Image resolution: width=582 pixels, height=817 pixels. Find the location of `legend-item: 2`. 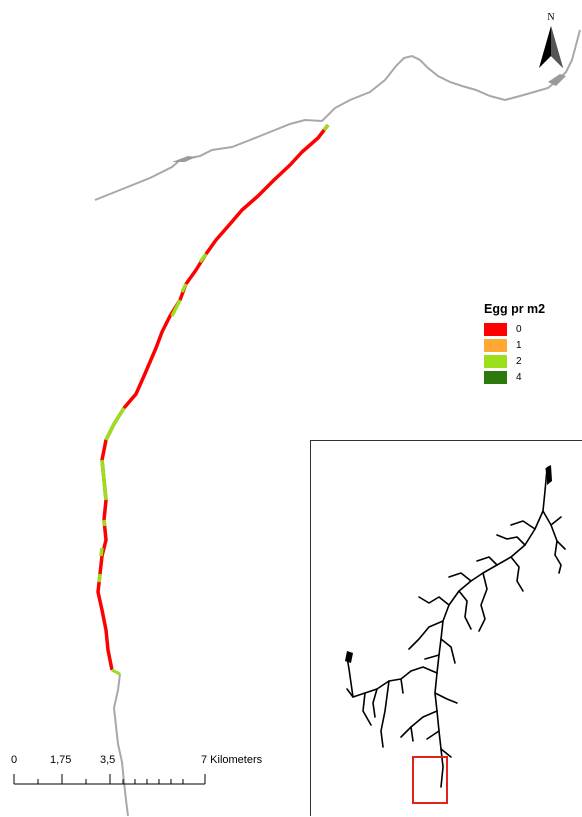

legend-item: 2 is located at coordinates (532, 361).